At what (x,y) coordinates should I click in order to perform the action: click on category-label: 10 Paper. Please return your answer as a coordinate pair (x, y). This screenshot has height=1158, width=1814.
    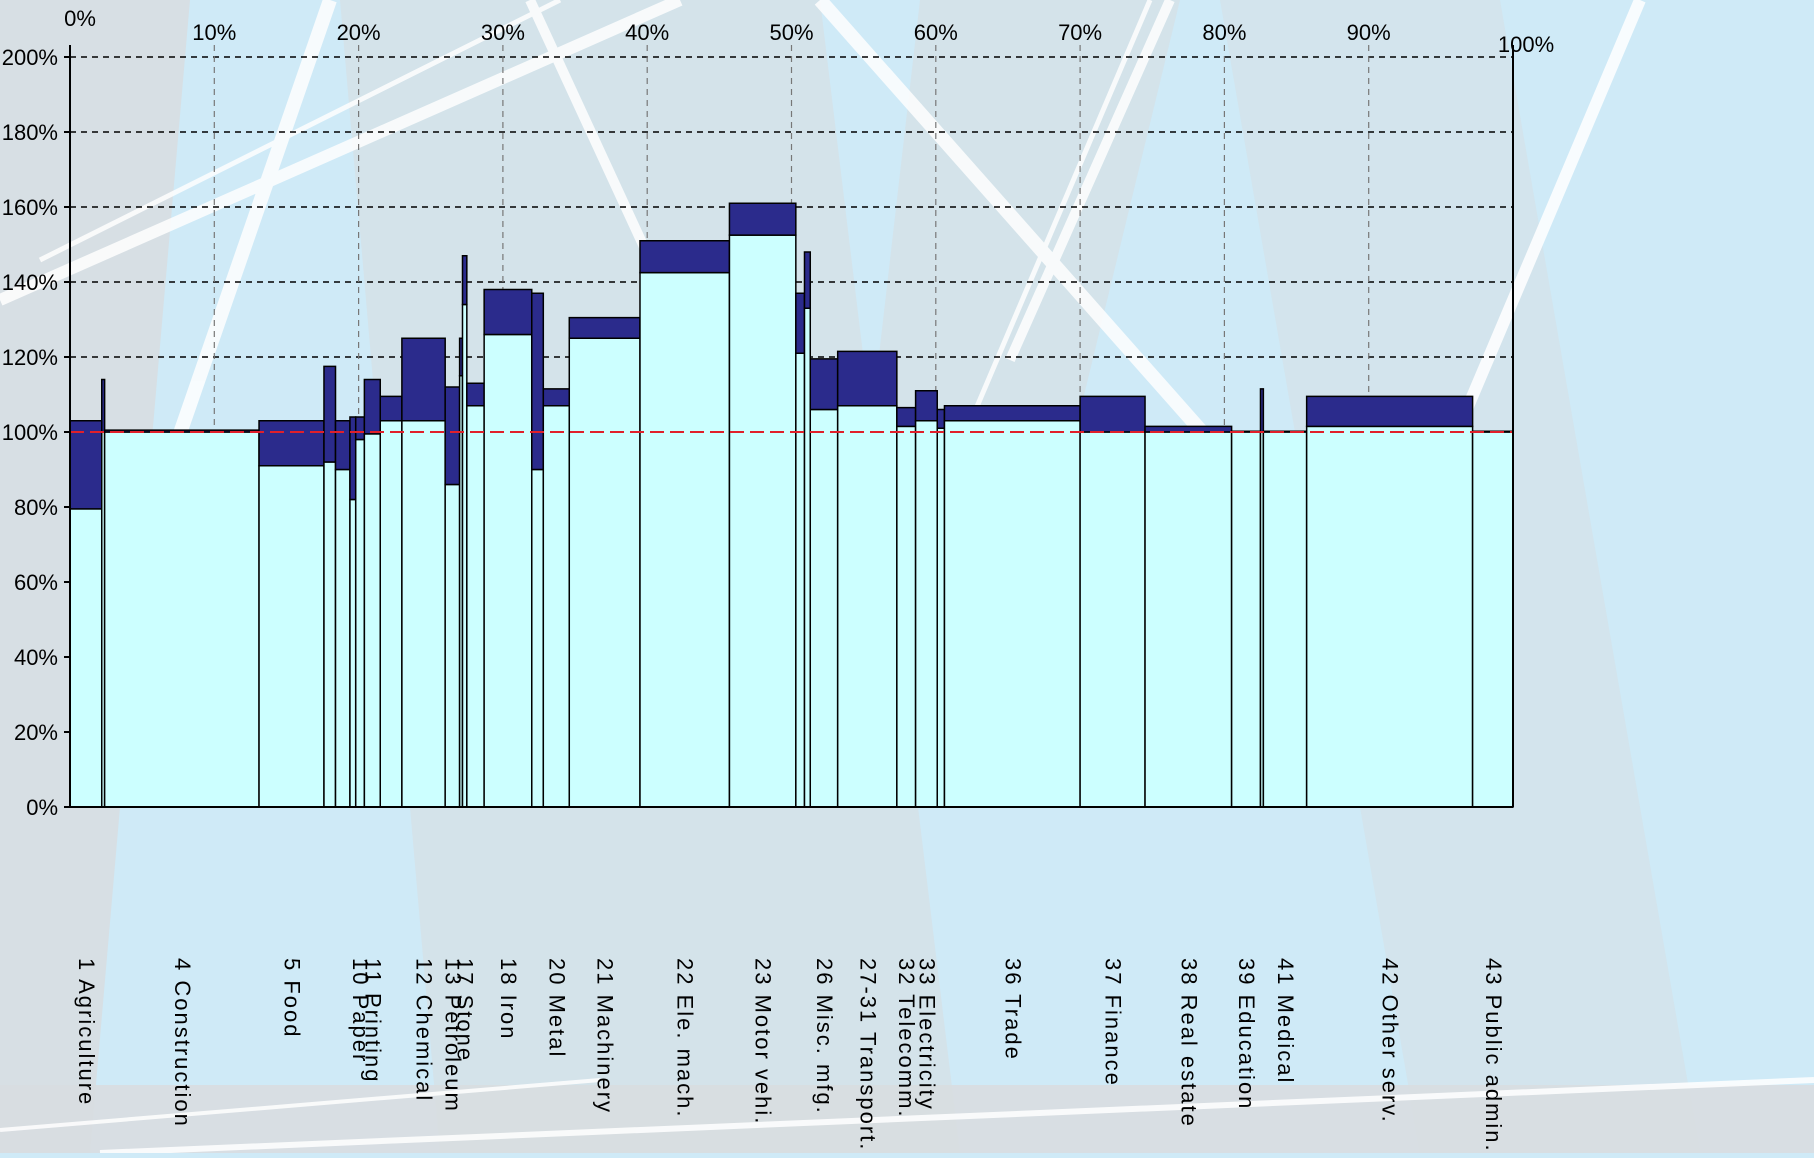
    Looking at the image, I should click on (360, 1010).